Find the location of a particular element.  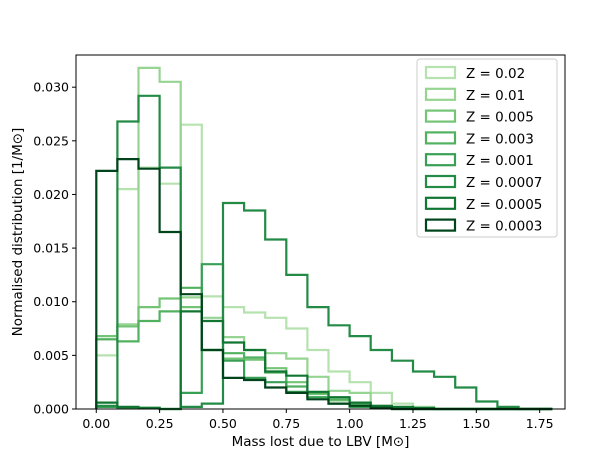

y-axis-label: Normalised distribution [1/M⊙] is located at coordinates (18, 232).